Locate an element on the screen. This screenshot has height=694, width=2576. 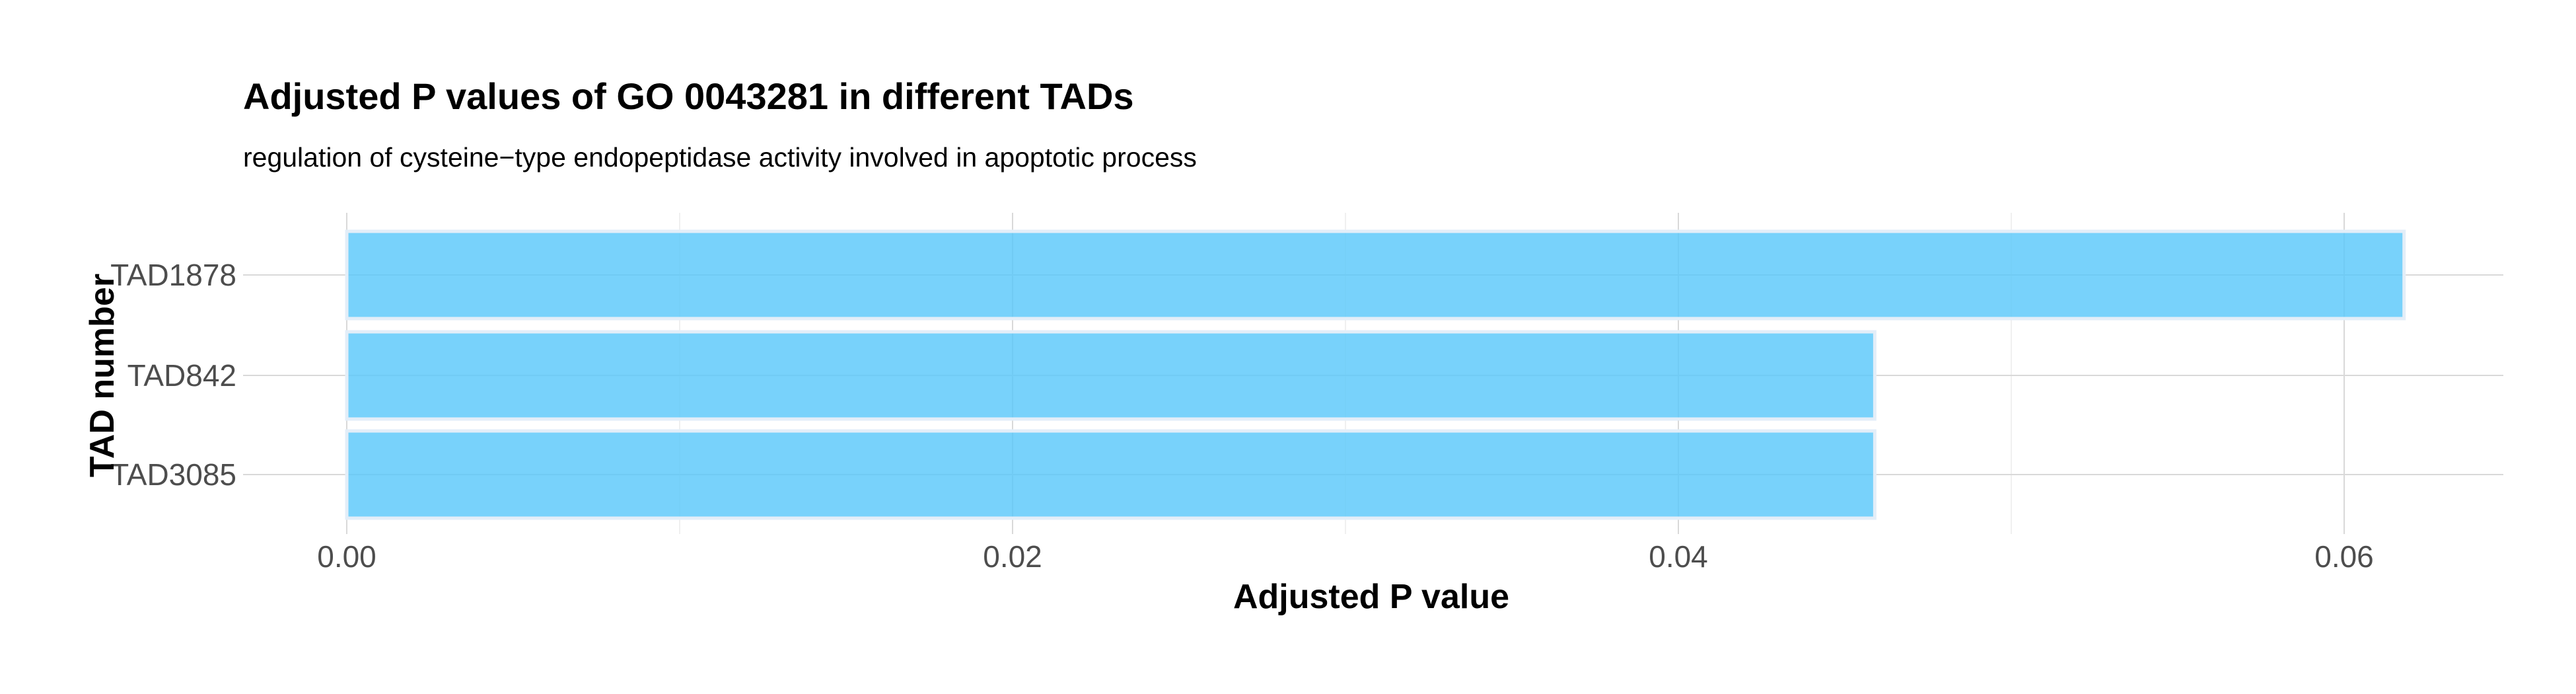
y-tick-label: TAD3085 is located at coordinates (173, 474).